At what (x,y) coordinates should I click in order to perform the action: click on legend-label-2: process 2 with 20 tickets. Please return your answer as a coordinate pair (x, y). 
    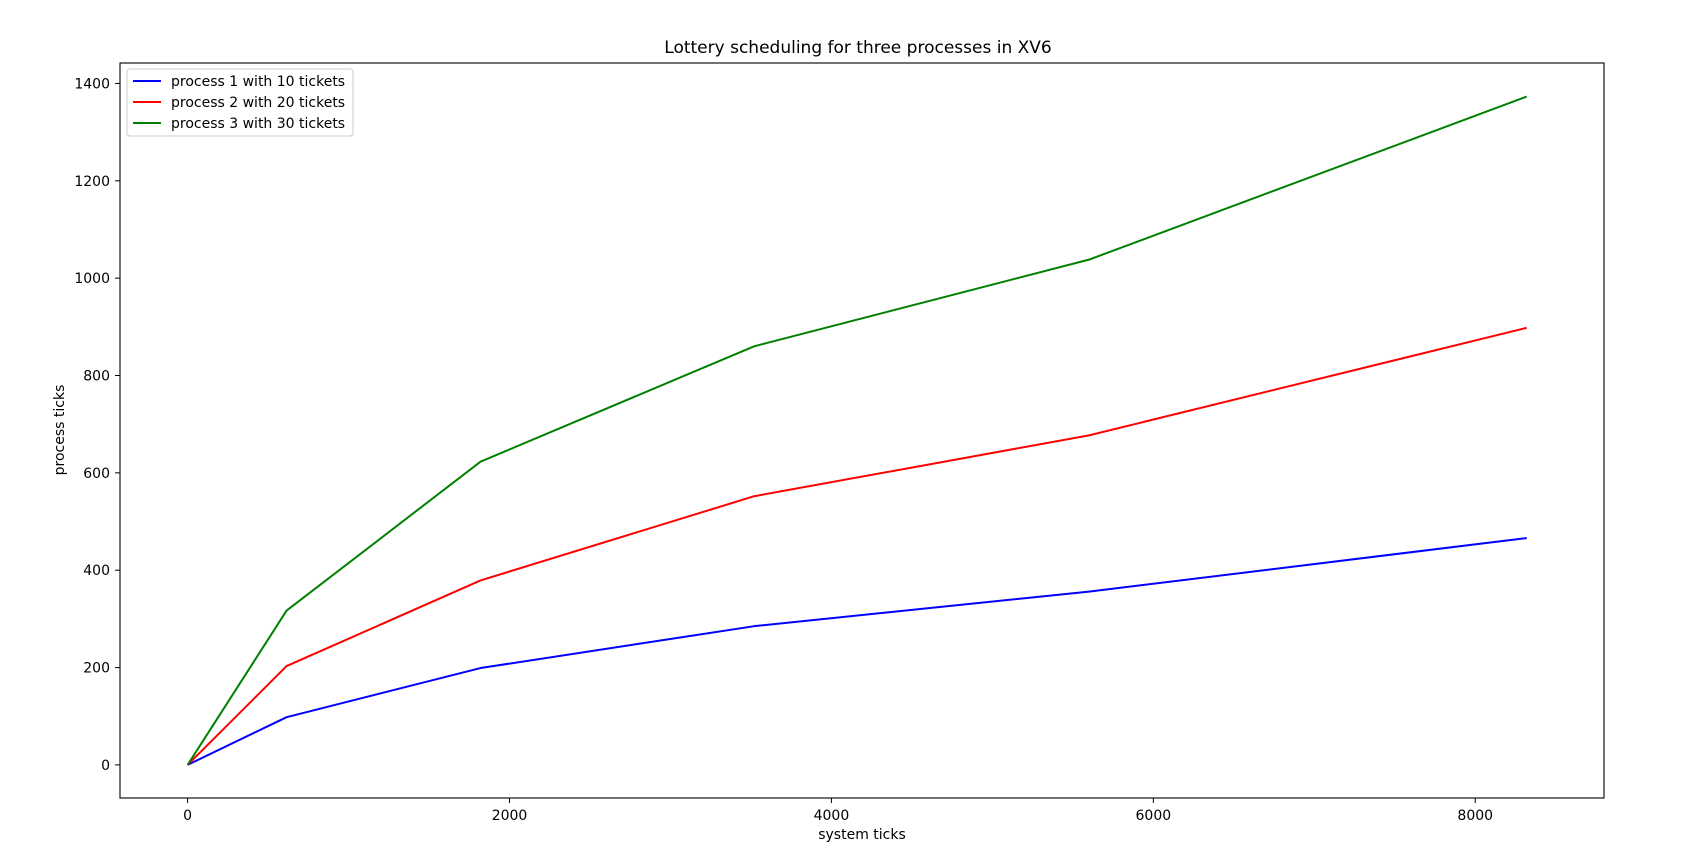
    Looking at the image, I should click on (258, 103).